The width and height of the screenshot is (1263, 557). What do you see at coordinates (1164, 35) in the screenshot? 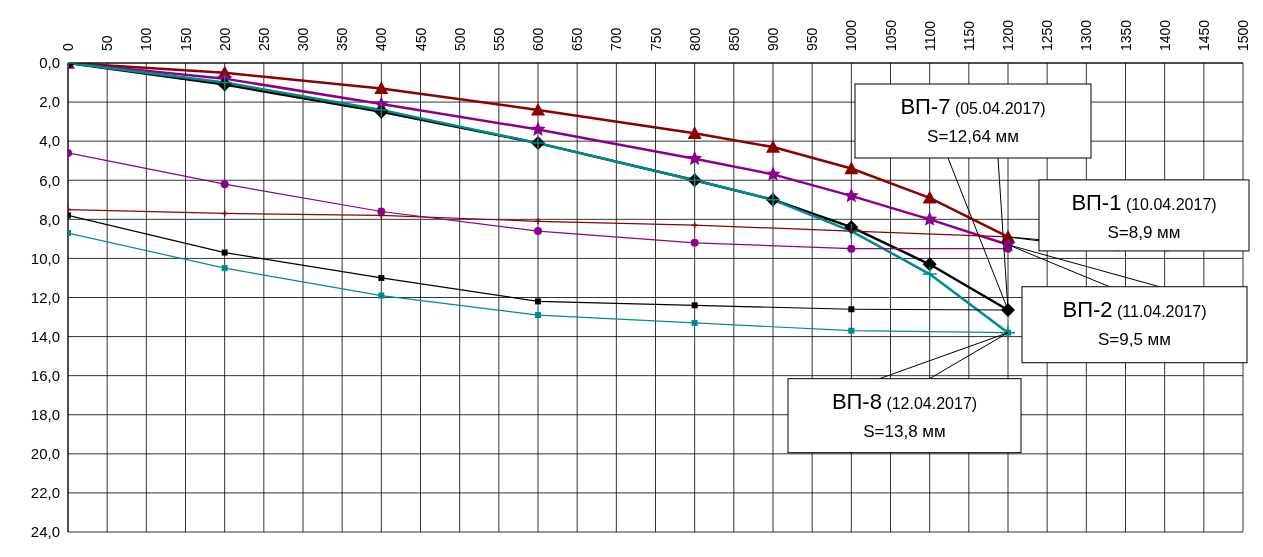
I see `x-tick-label: 1400` at bounding box center [1164, 35].